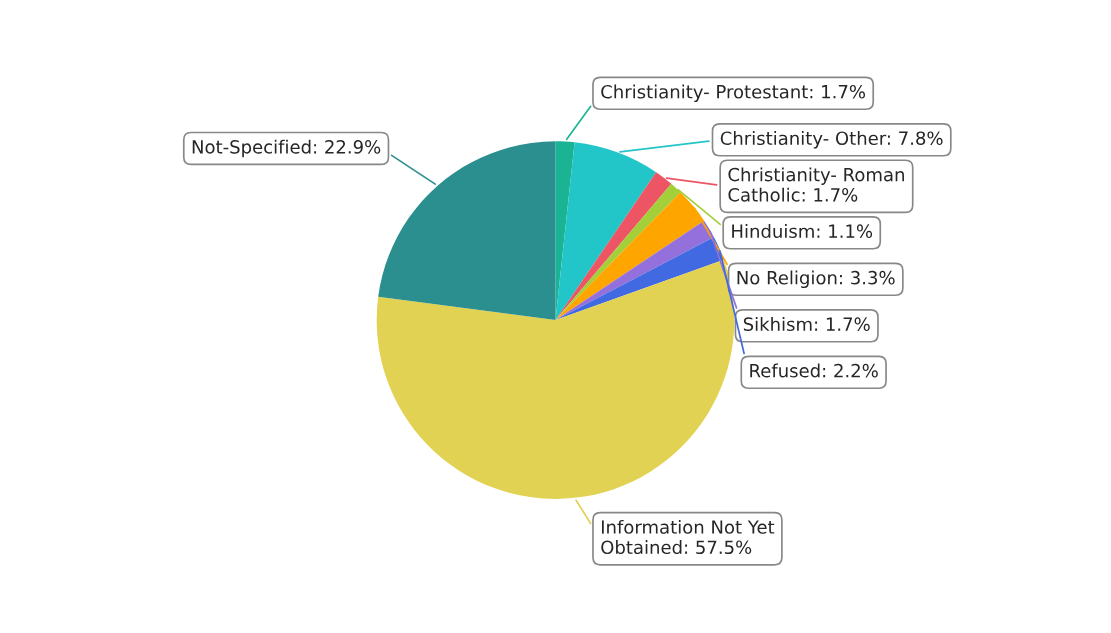  What do you see at coordinates (688, 537) in the screenshot?
I see `slice-label: Information Not Yet Obtained: 57.5%` at bounding box center [688, 537].